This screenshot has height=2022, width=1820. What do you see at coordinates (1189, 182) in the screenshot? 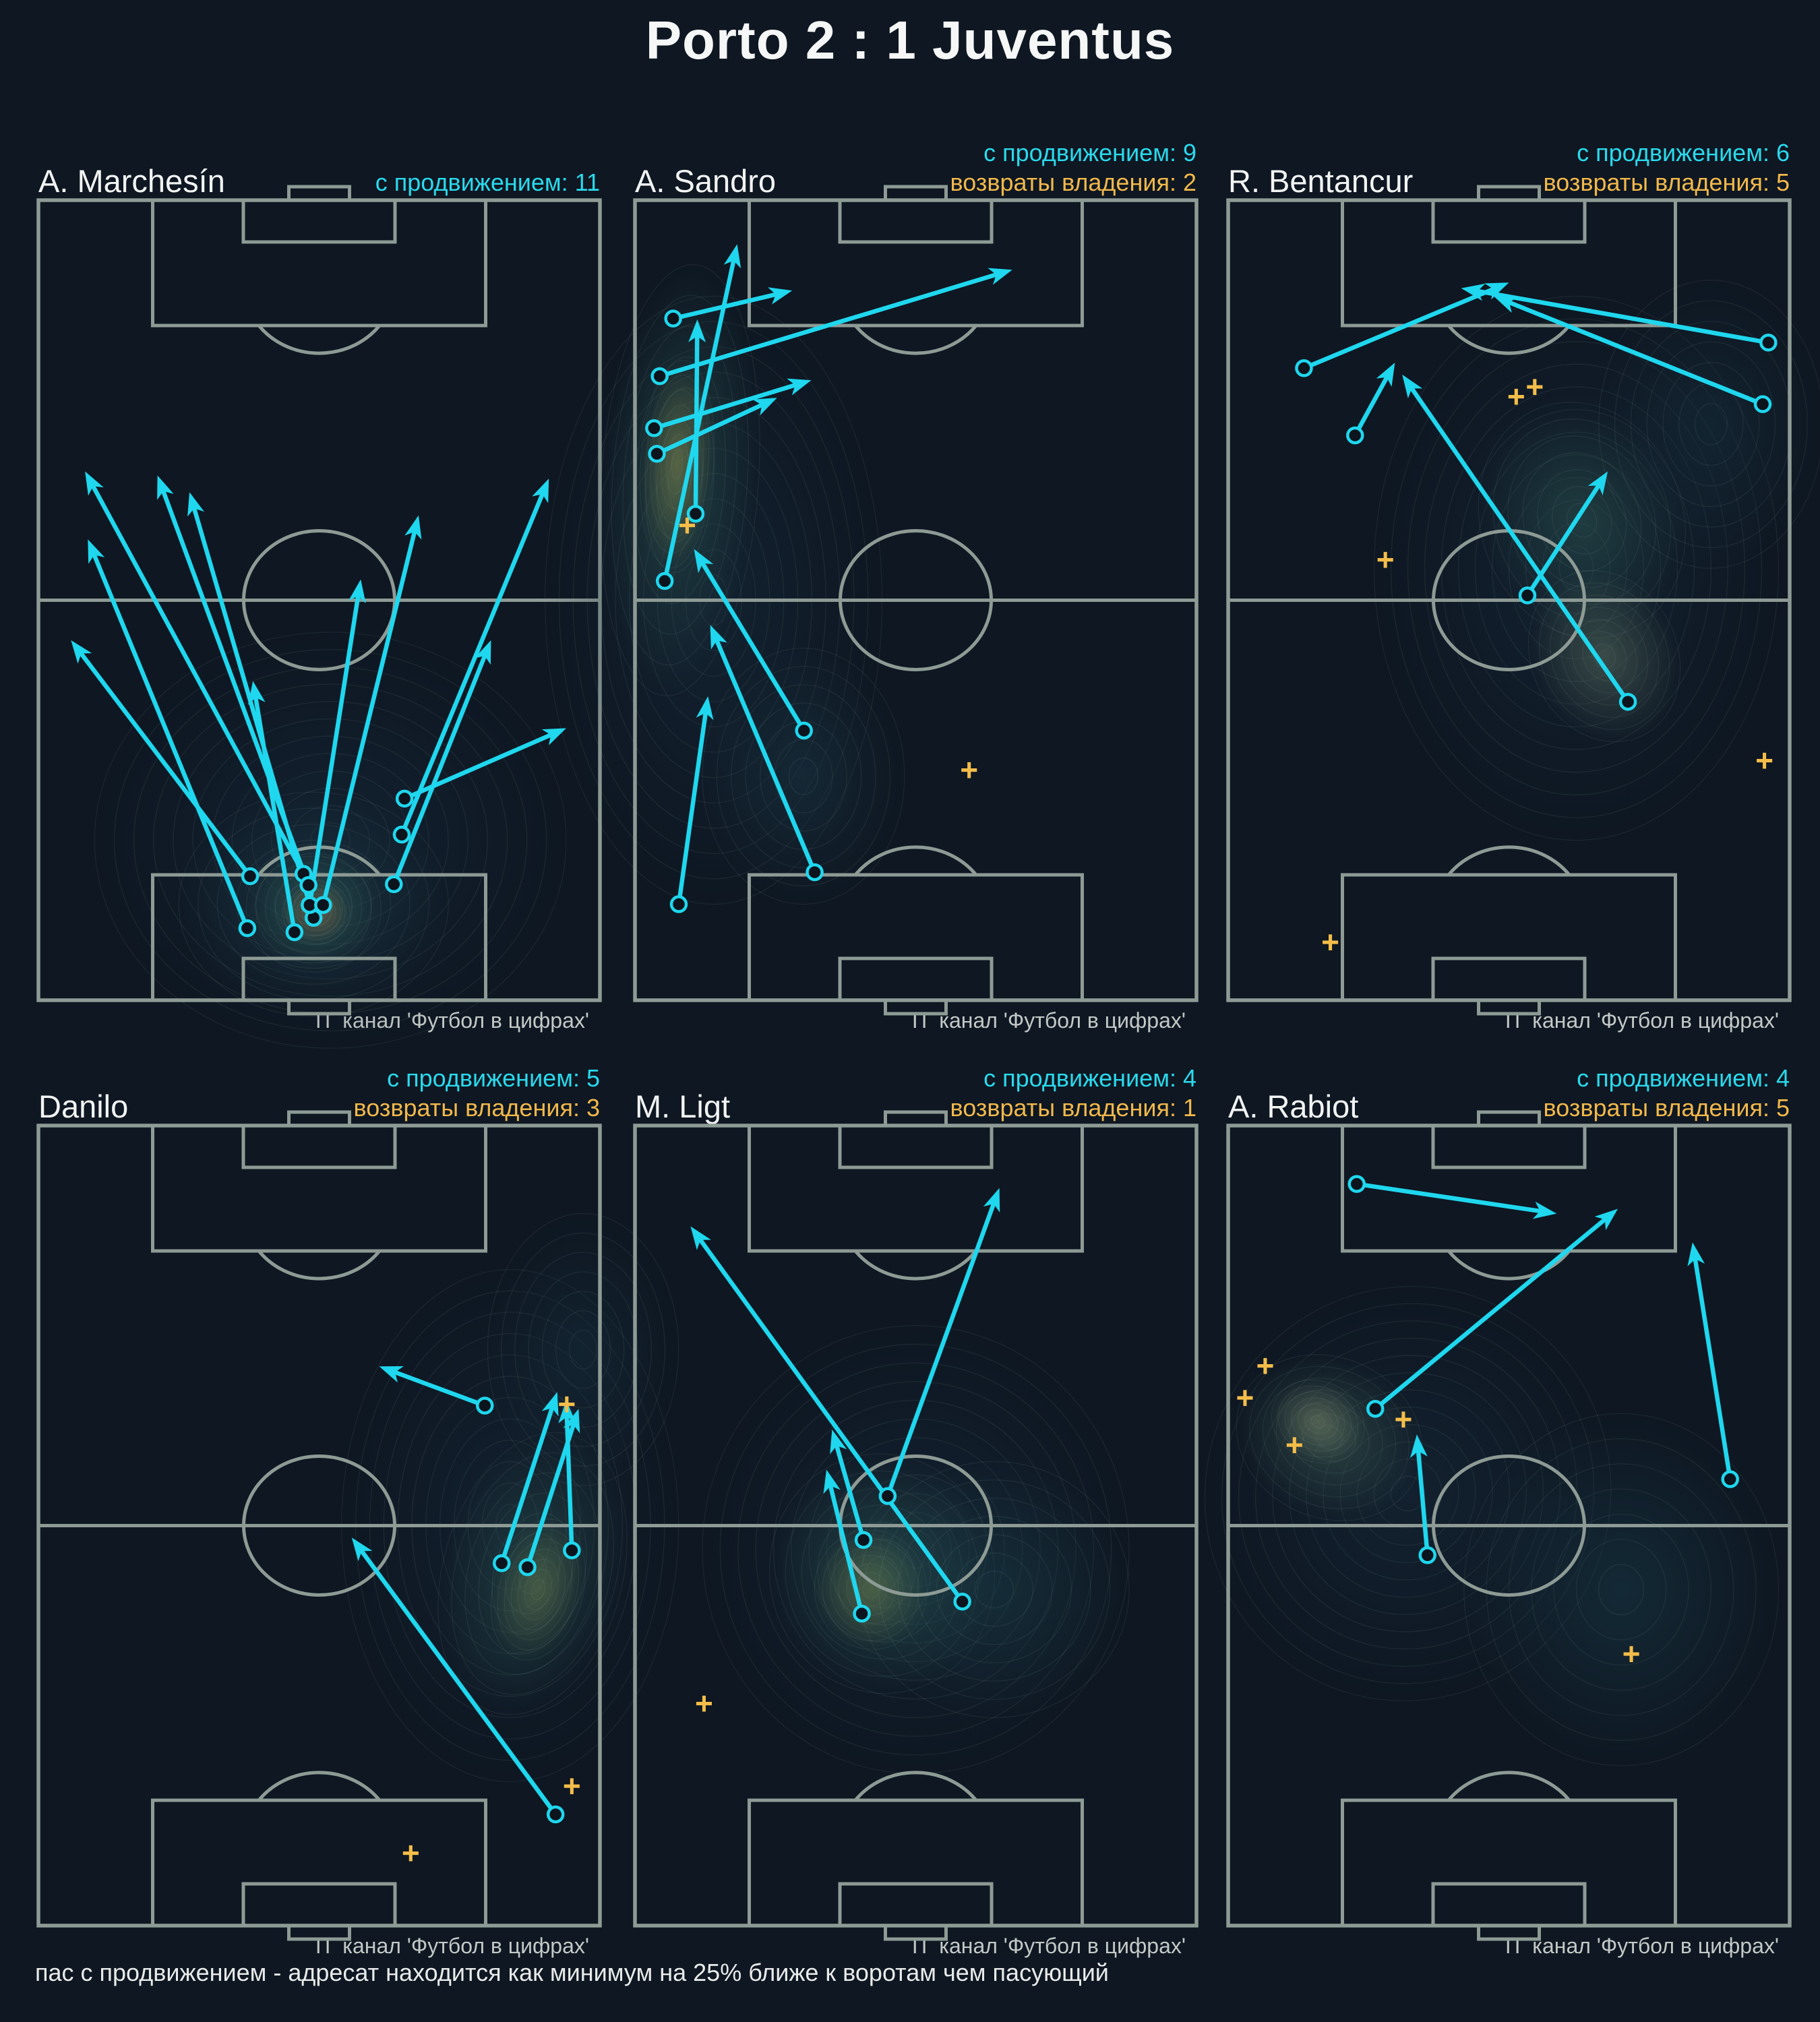
I see `recoveries-value: 2` at bounding box center [1189, 182].